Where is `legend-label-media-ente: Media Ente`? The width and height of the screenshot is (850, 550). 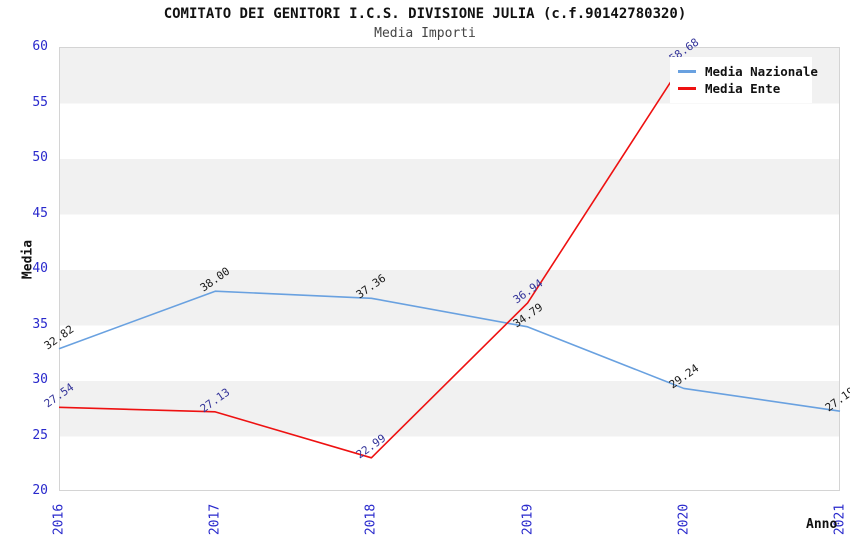
legend-label-media-ente: Media Ente is located at coordinates (743, 88).